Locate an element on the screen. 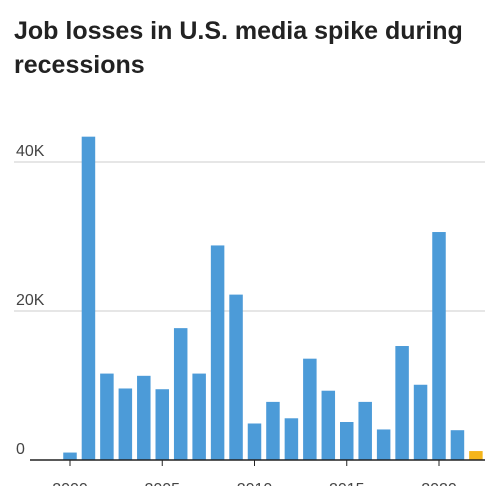 The image size is (500, 486). x-tick-label: 2010 is located at coordinates (255, 483).